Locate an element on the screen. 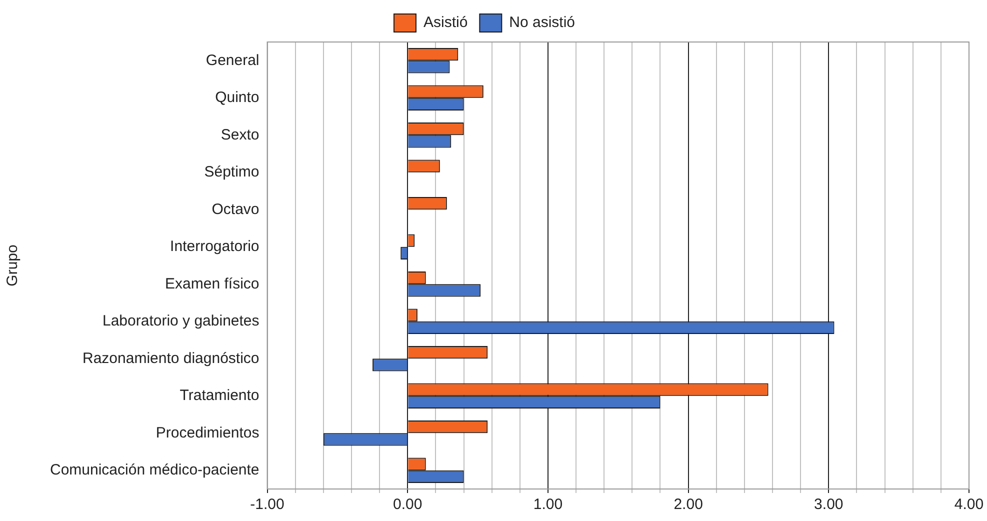  x-tick-label: 1.00 is located at coordinates (548, 505).